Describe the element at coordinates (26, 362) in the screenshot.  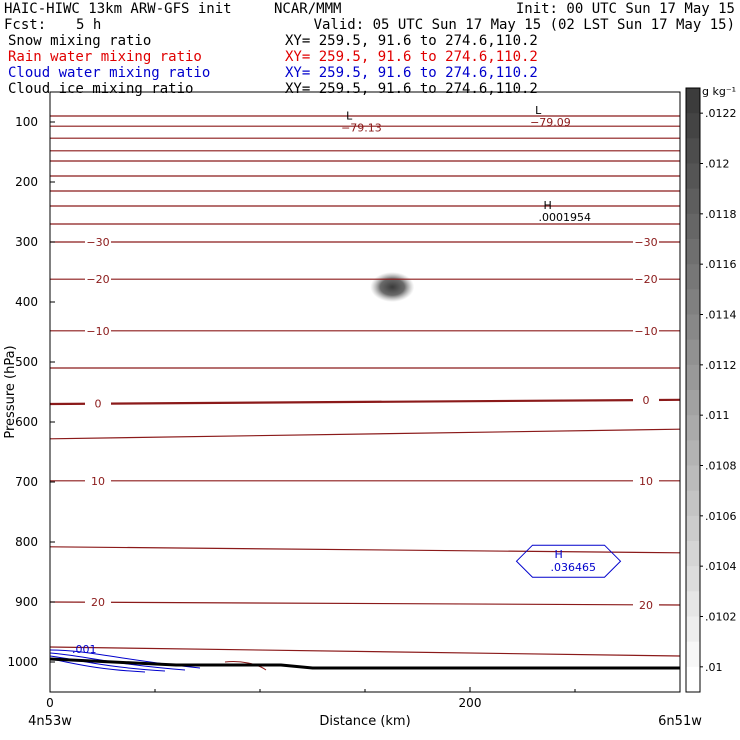
I see `y-tick-label: 500` at that location.